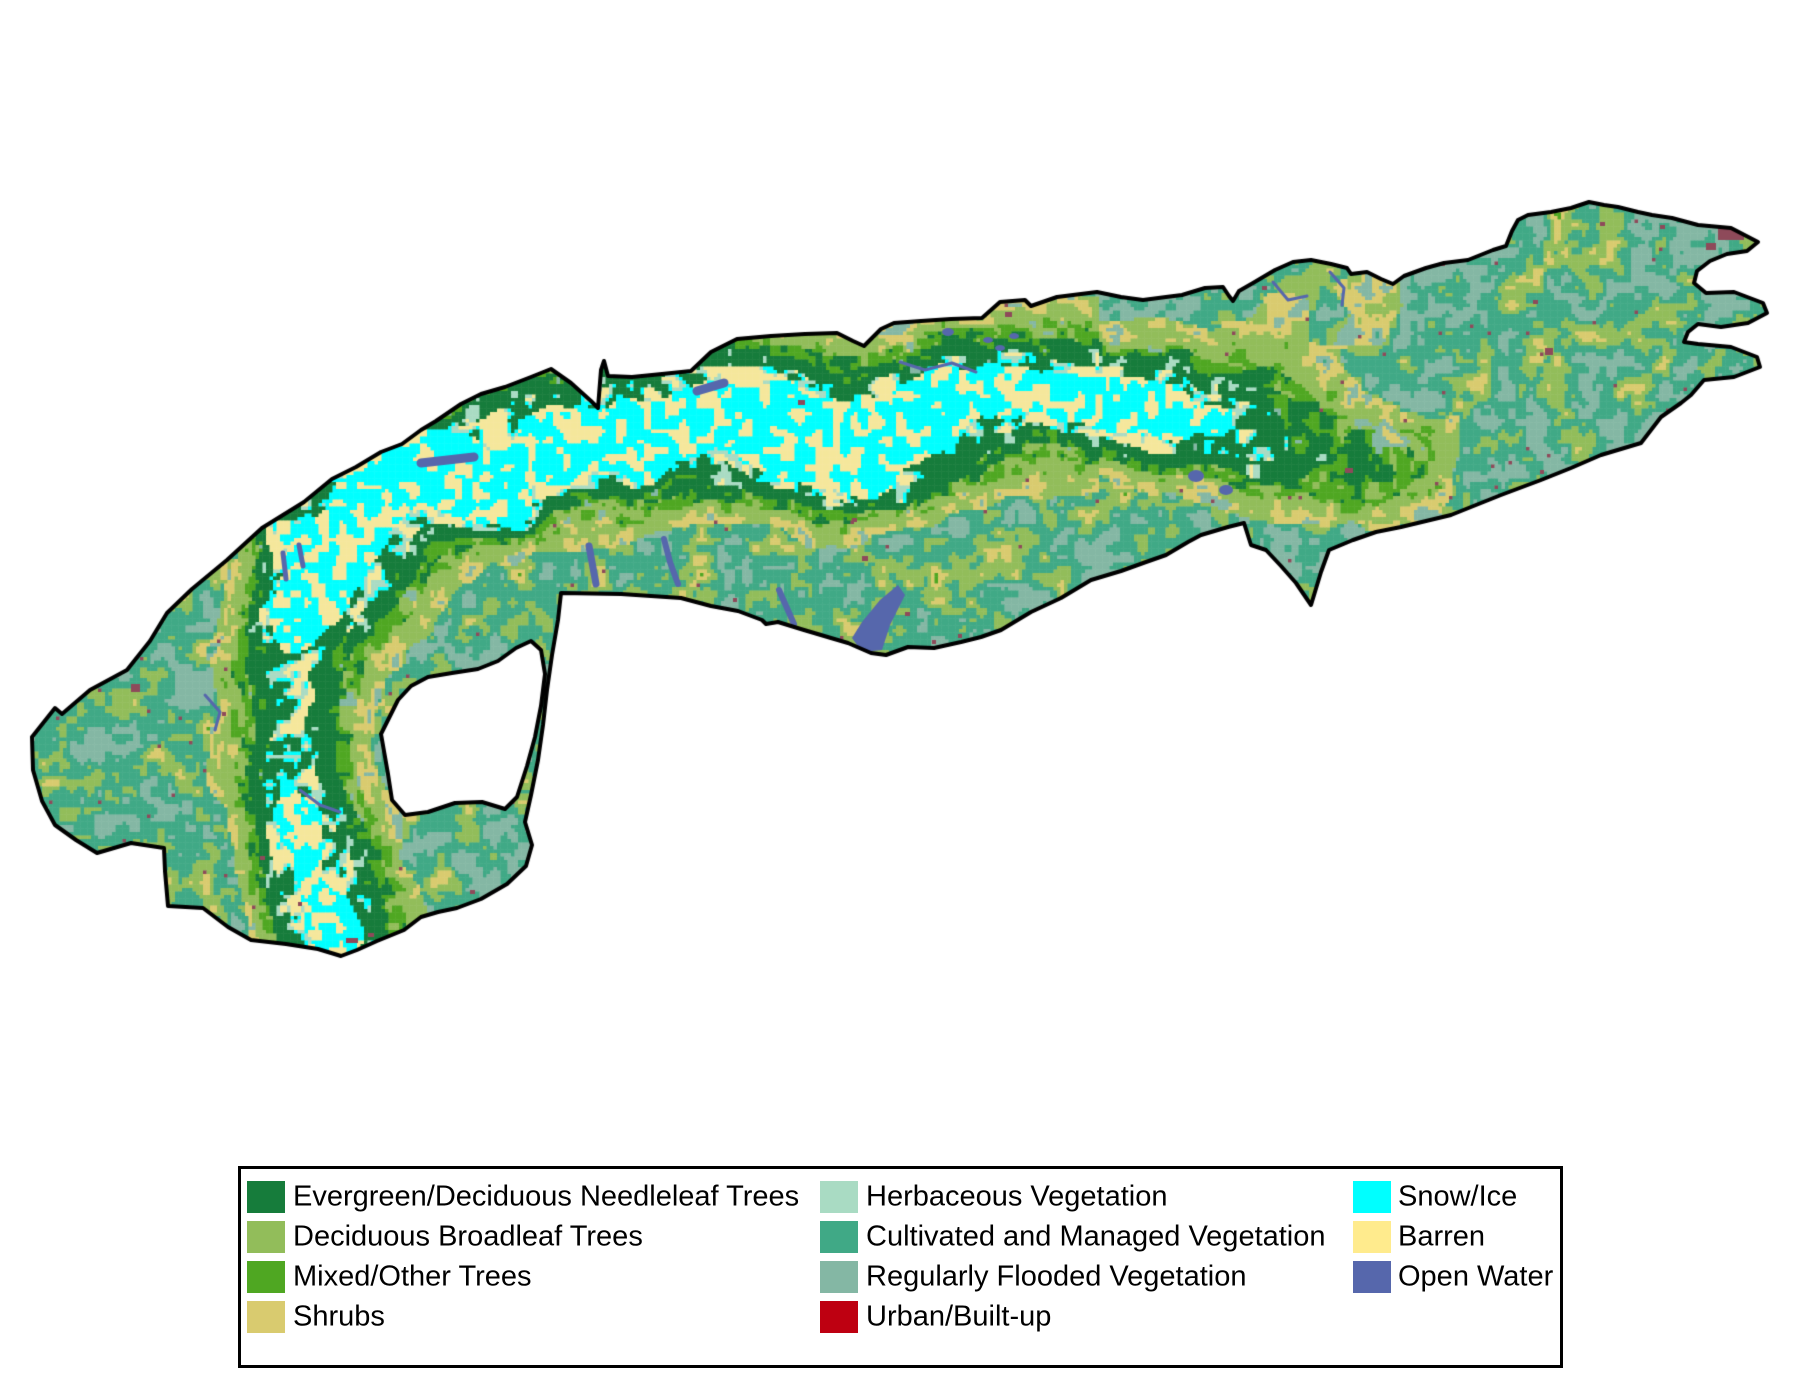 This screenshot has width=1800, height=1400. Describe the element at coordinates (468, 1236) in the screenshot. I see `legend-label-broadleaf: Deciduous Broadleaf Trees` at that location.